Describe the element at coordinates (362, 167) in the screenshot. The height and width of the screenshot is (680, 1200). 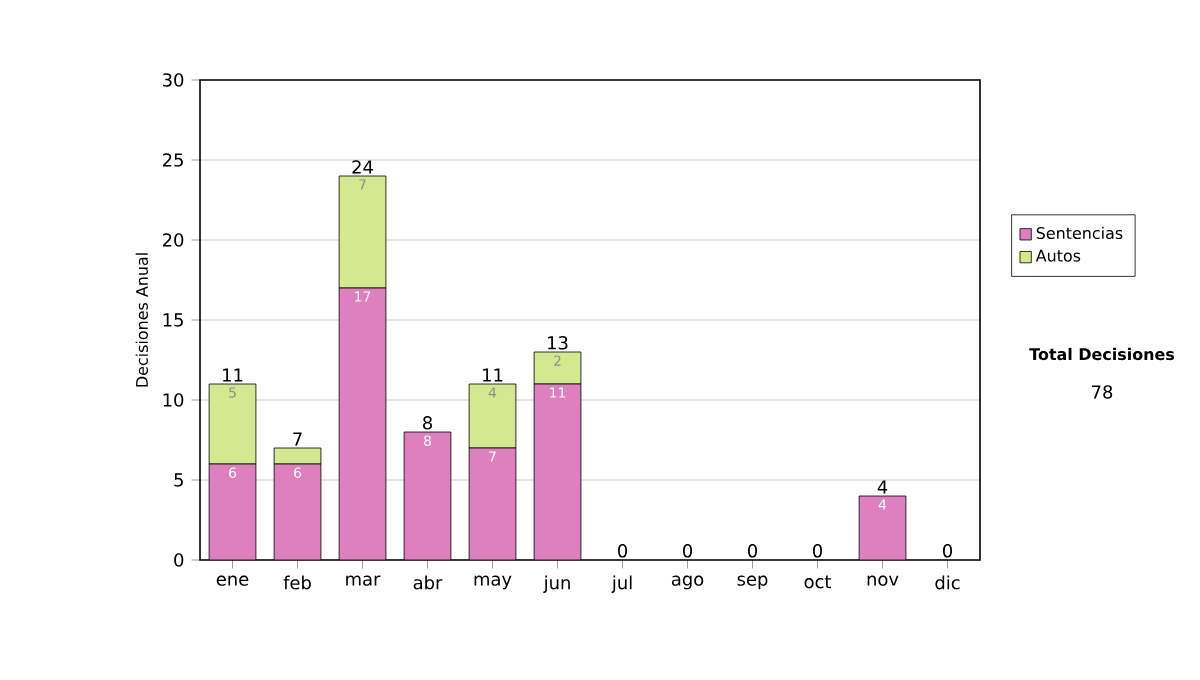
I see `total-label: 24` at that location.